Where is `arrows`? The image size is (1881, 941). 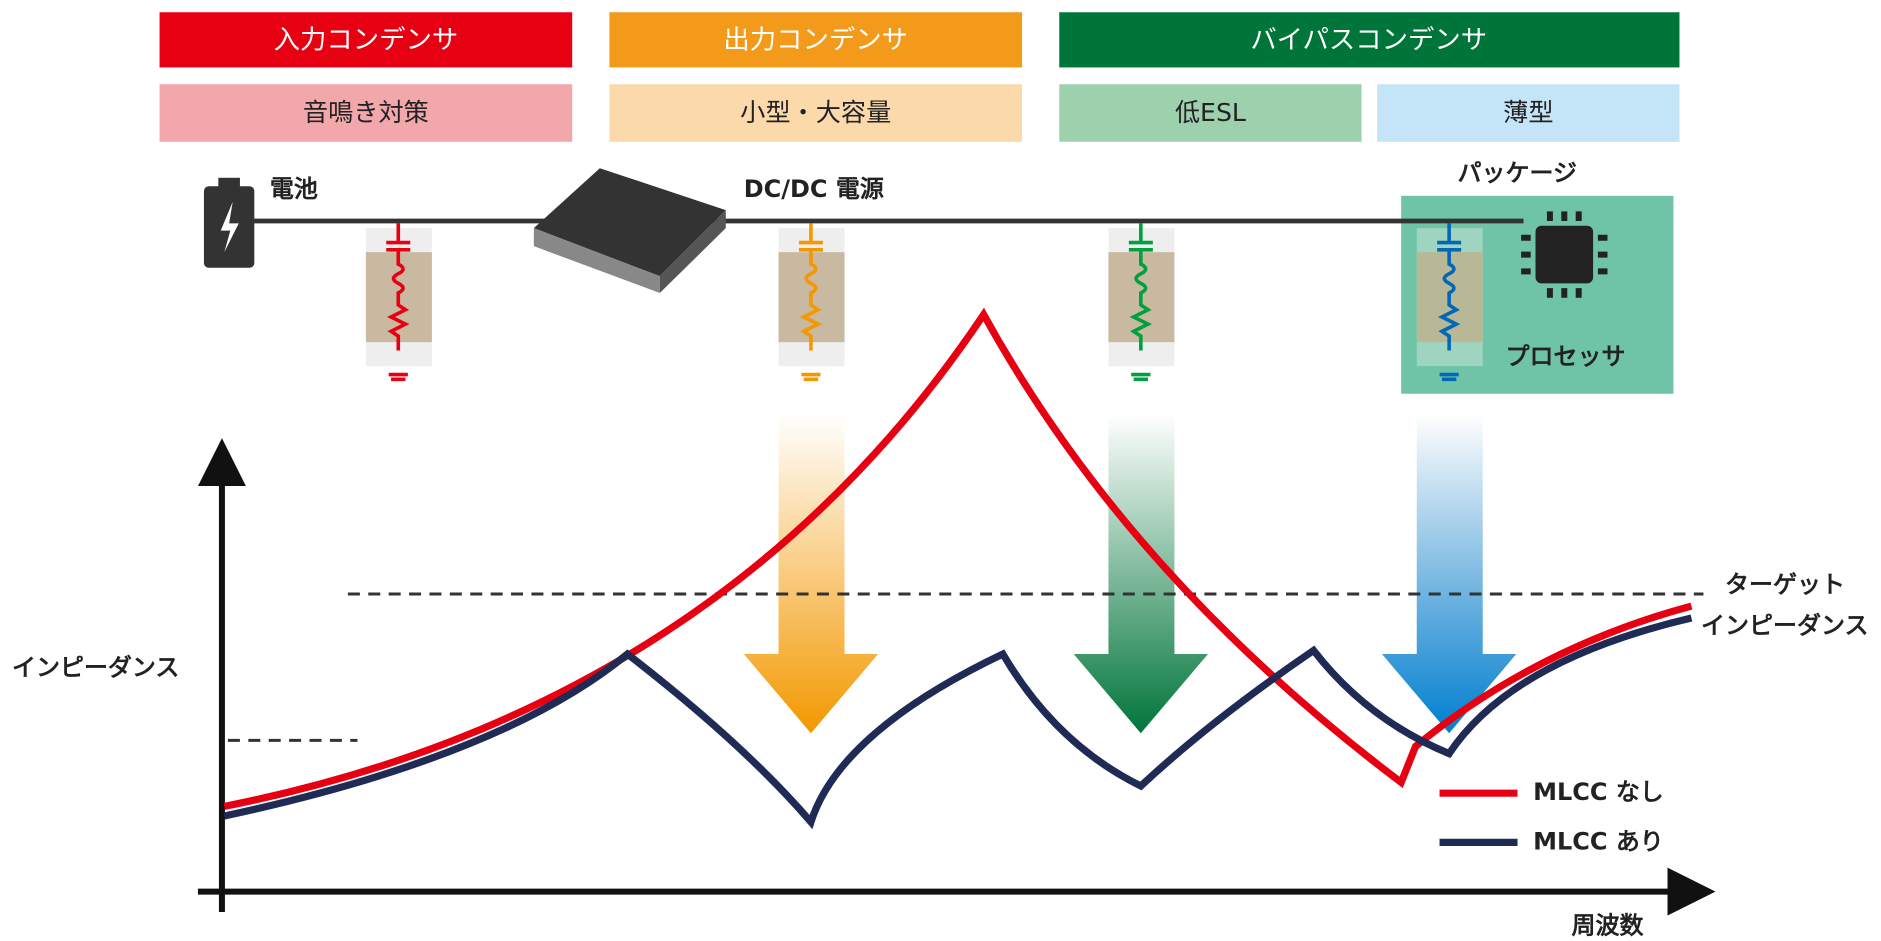
arrows is located at coordinates (1130, 574).